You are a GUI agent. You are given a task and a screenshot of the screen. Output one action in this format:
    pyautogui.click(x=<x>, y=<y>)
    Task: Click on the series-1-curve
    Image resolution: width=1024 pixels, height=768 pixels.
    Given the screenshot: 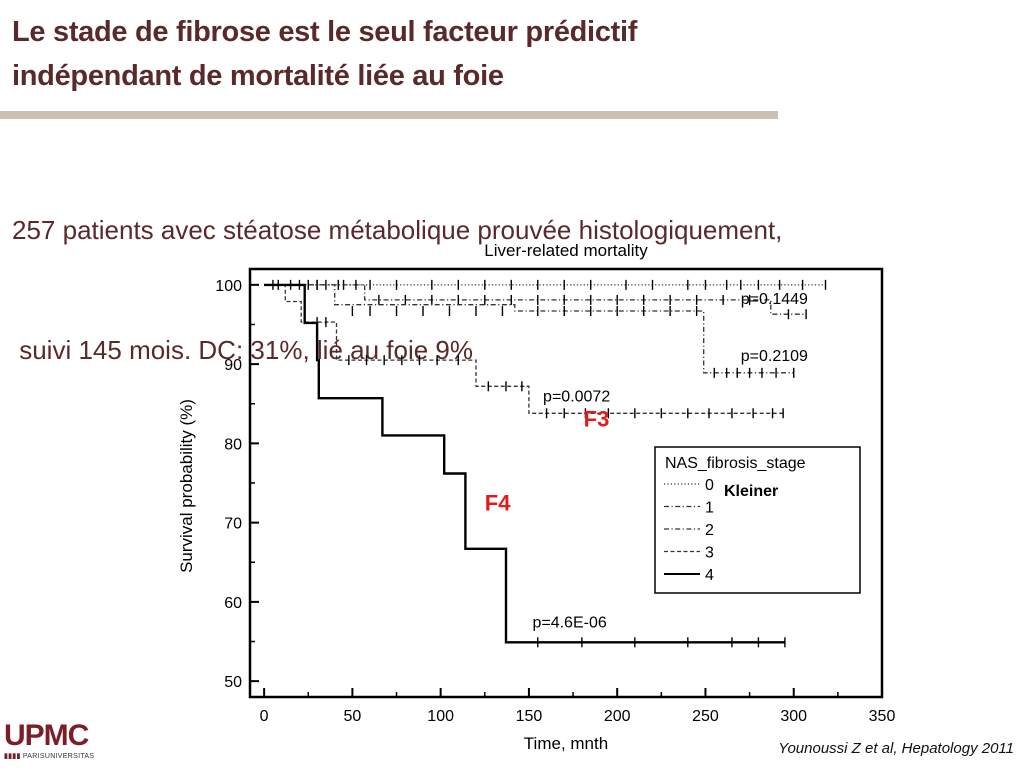 What is the action you would take?
    pyautogui.click(x=535, y=299)
    